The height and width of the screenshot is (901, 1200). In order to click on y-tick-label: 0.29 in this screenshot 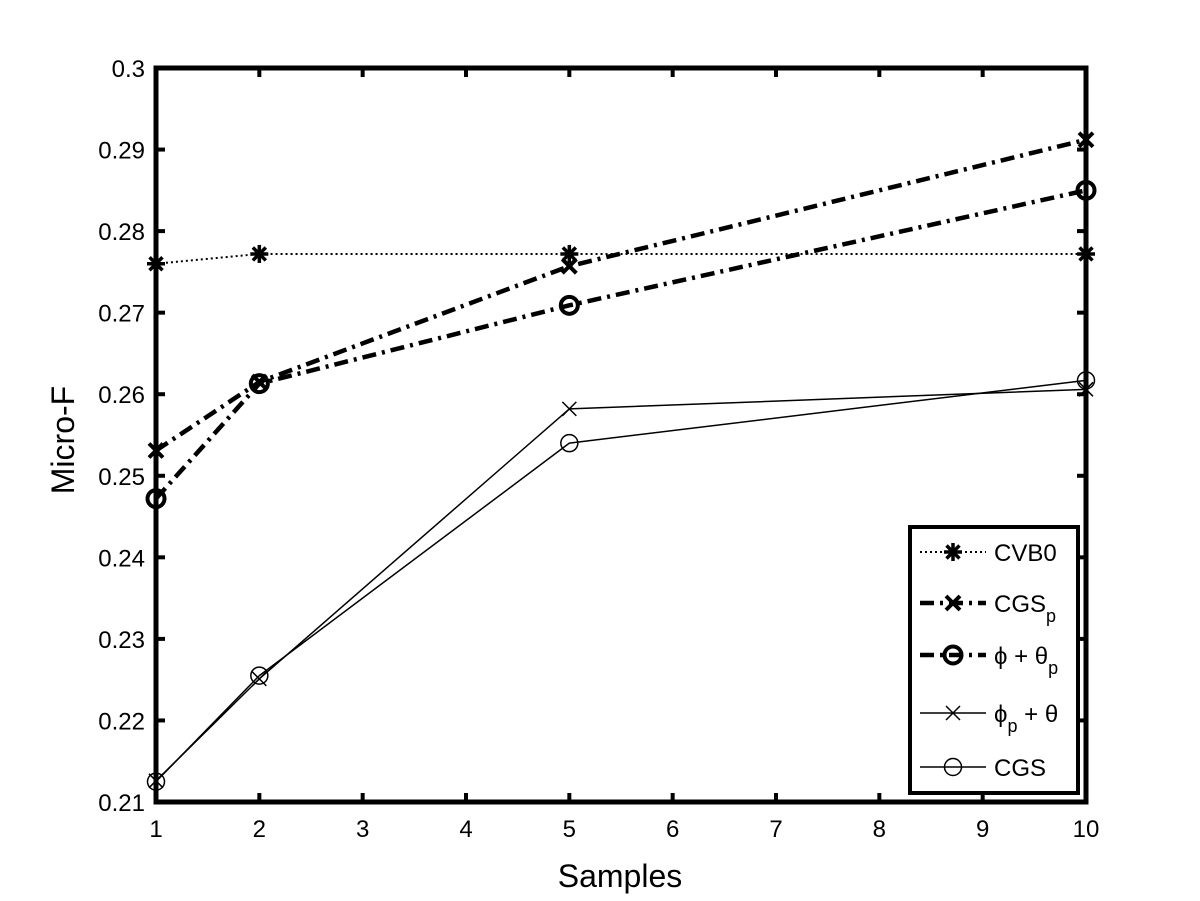, I will do `click(121, 151)`.